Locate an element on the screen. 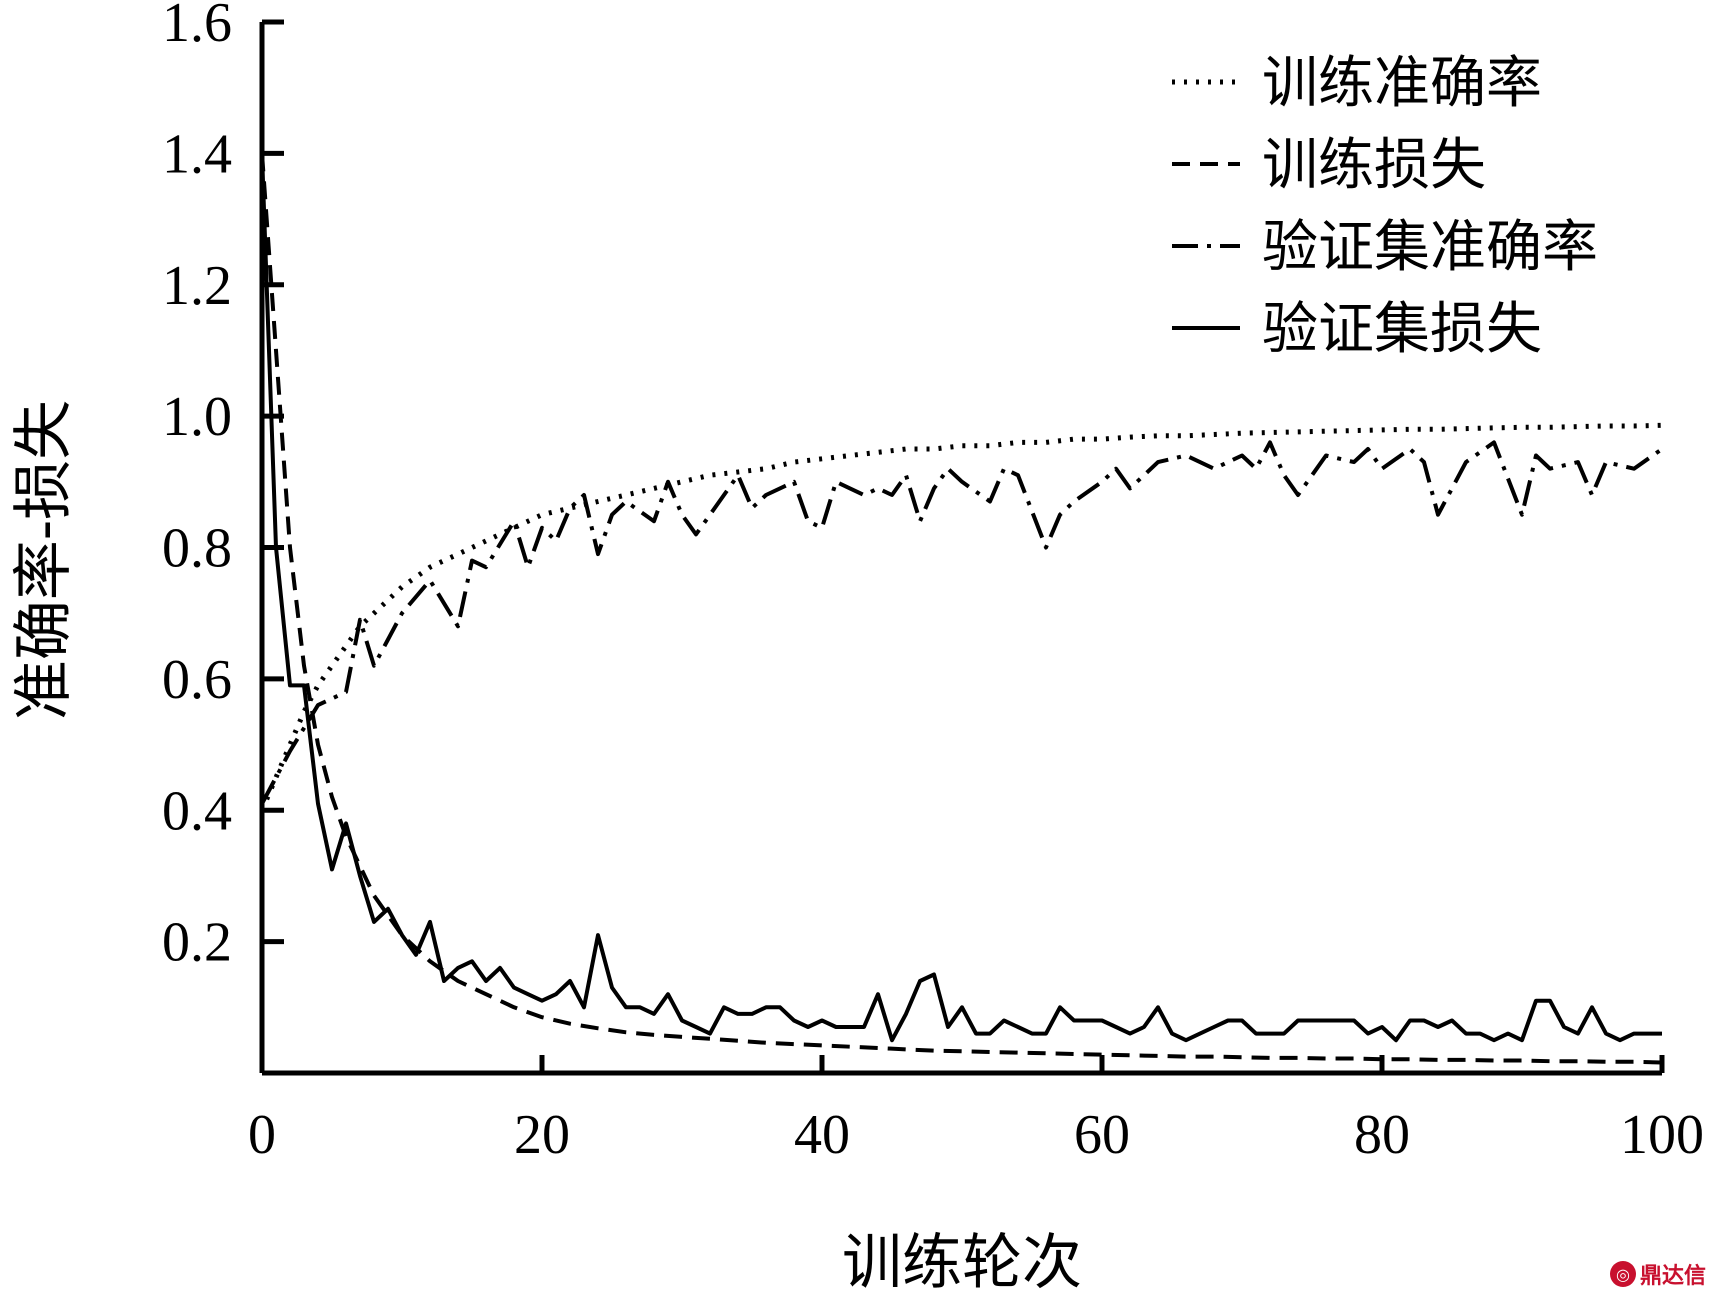 This screenshot has height=1296, width=1716. legend-label-3: 验证集准确率 is located at coordinates (1430, 247).